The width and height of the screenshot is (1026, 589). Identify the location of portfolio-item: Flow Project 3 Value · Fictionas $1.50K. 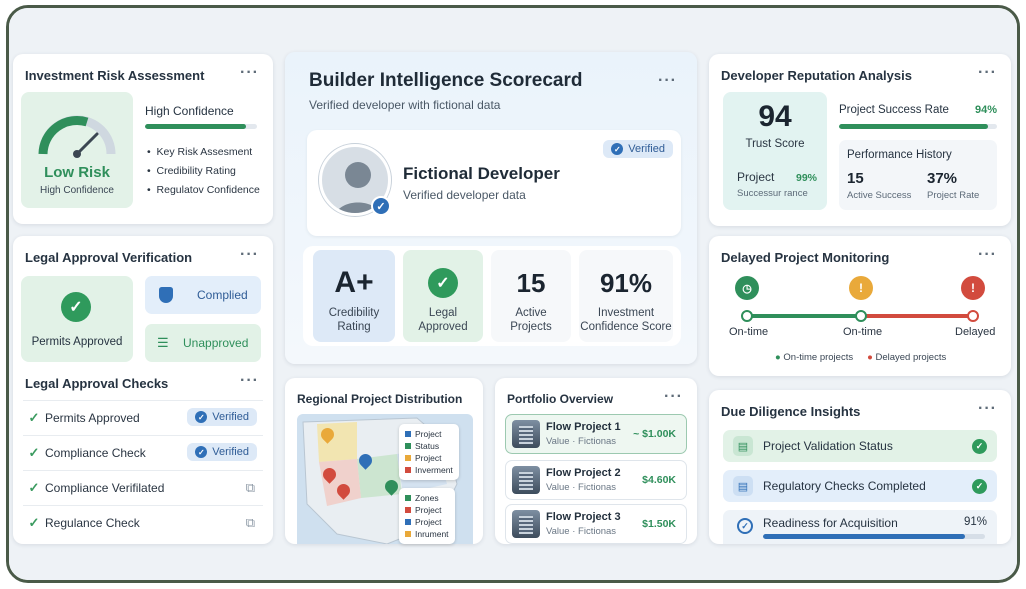
(596, 524).